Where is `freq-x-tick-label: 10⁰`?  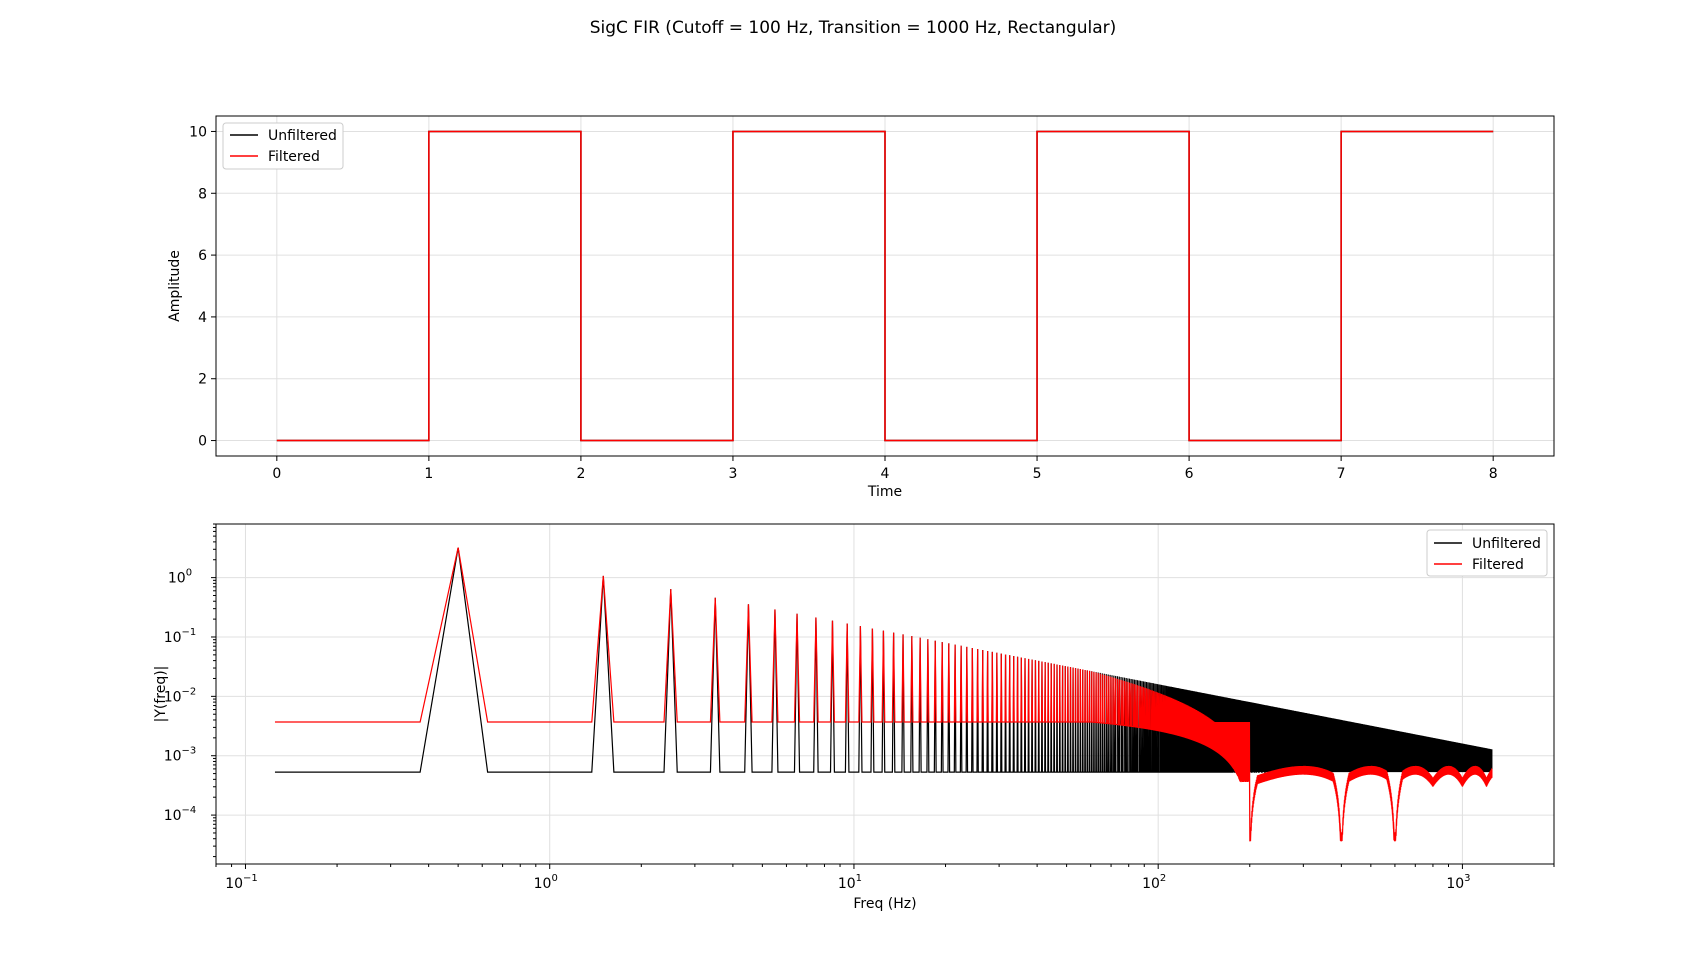 freq-x-tick-label: 10⁰ is located at coordinates (546, 882).